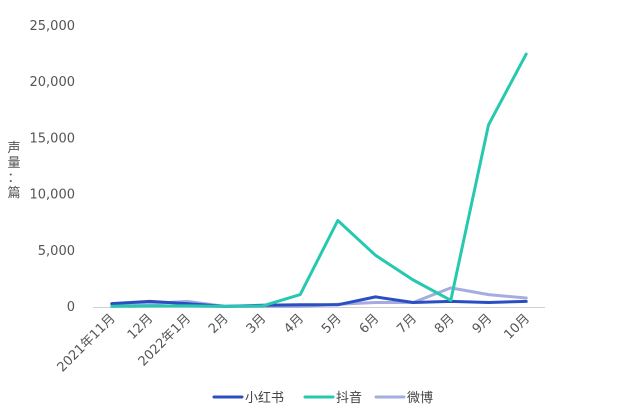 The height and width of the screenshot is (420, 640). I want to click on x-tick-label: 4月, so click(294, 324).